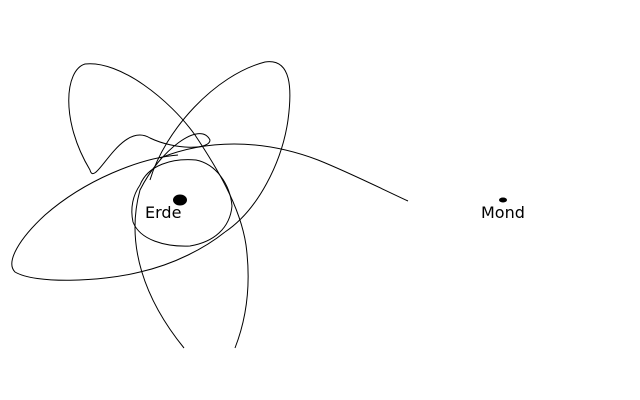 Image resolution: width=640 pixels, height=400 pixels. I want to click on moon-label: Mond, so click(503, 212).